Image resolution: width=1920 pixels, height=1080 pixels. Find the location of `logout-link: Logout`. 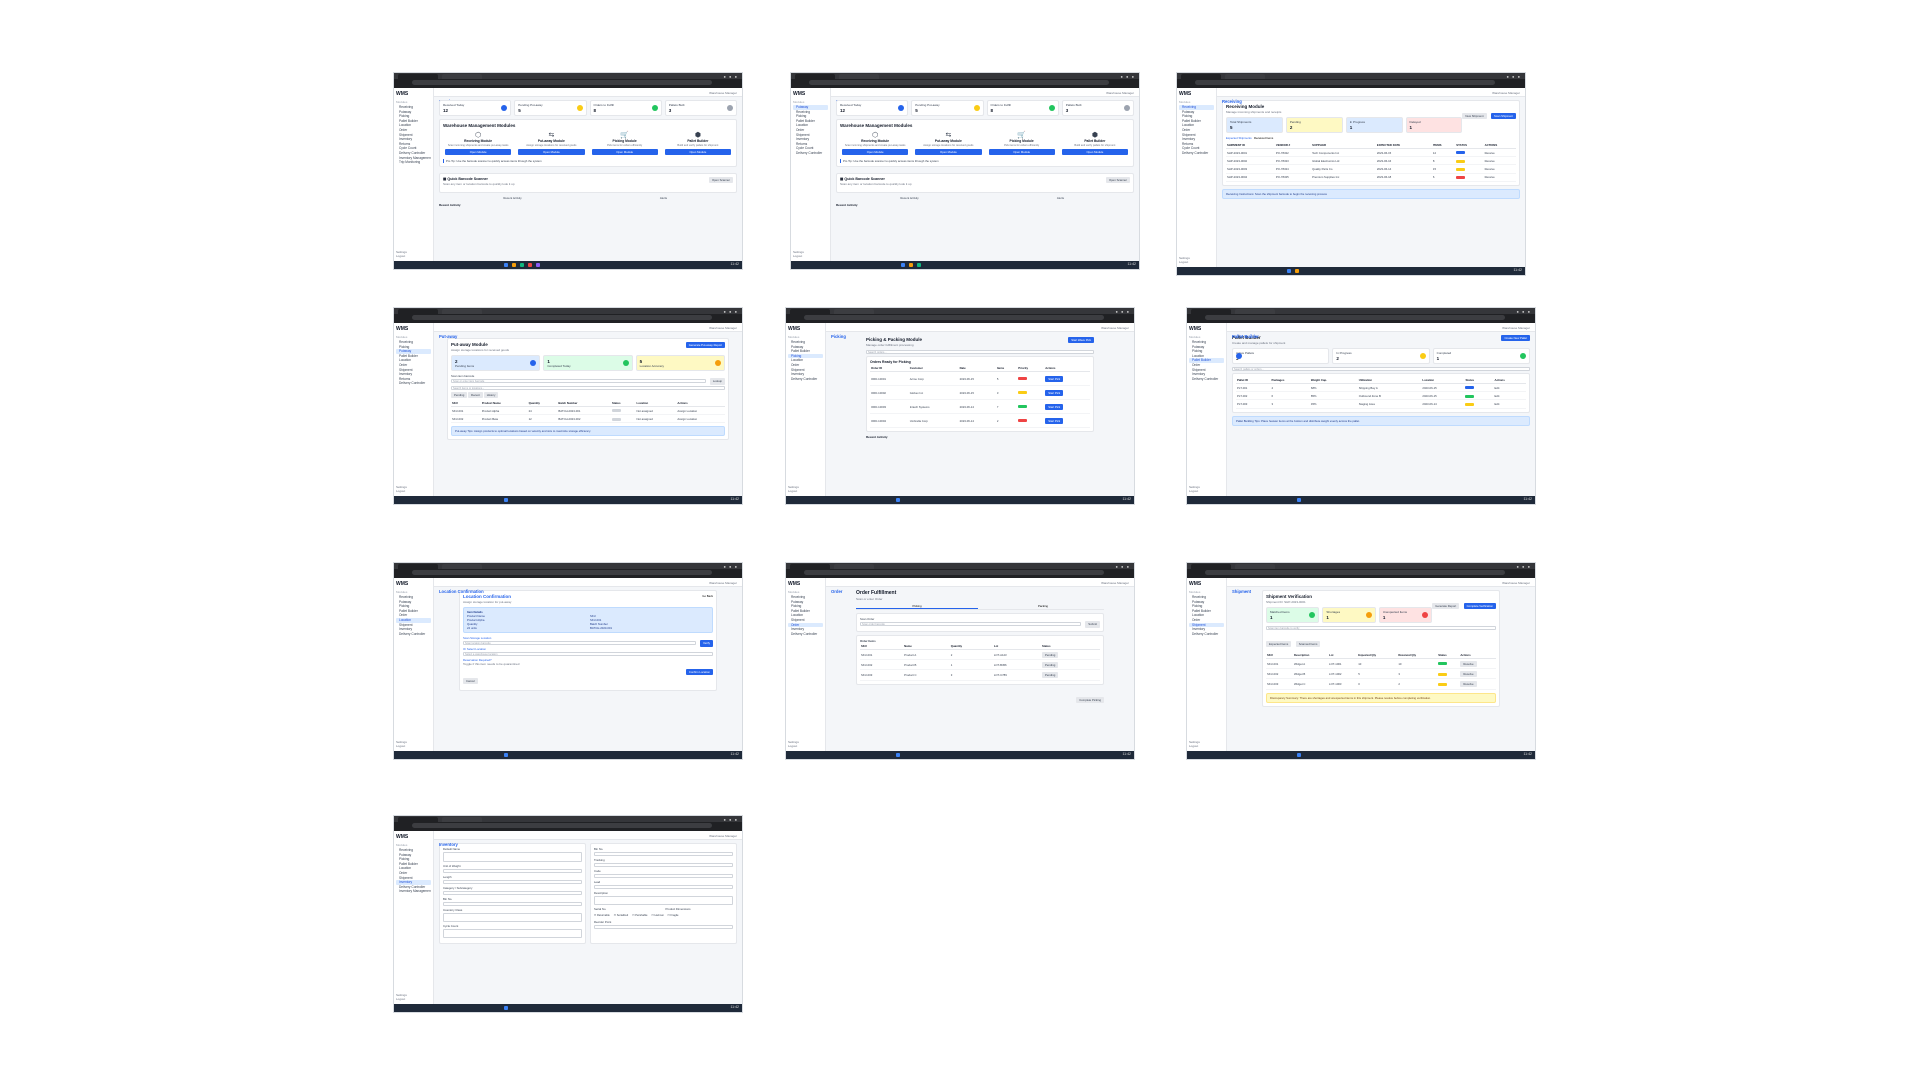

logout-link: Logout is located at coordinates (401, 256).